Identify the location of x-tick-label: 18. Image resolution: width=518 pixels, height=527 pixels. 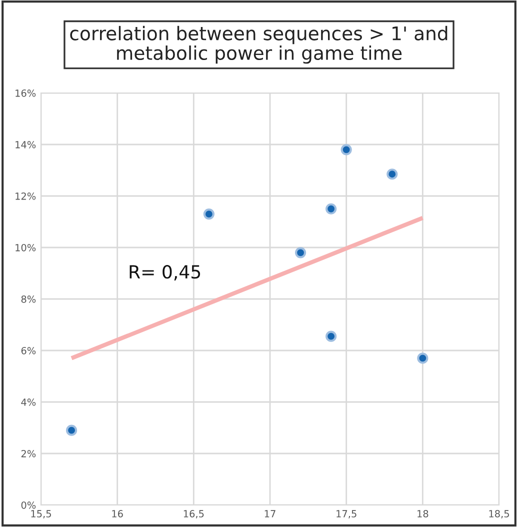
(423, 514).